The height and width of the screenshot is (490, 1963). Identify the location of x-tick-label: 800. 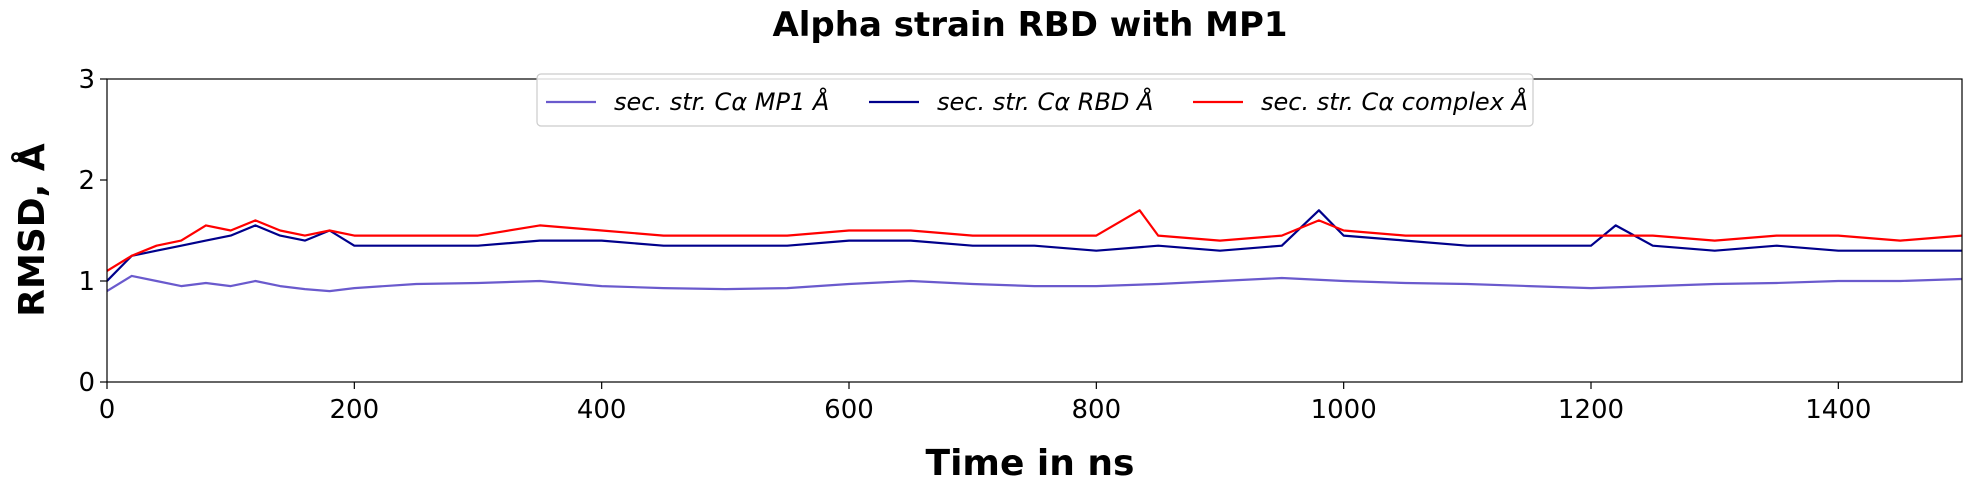
(1097, 410).